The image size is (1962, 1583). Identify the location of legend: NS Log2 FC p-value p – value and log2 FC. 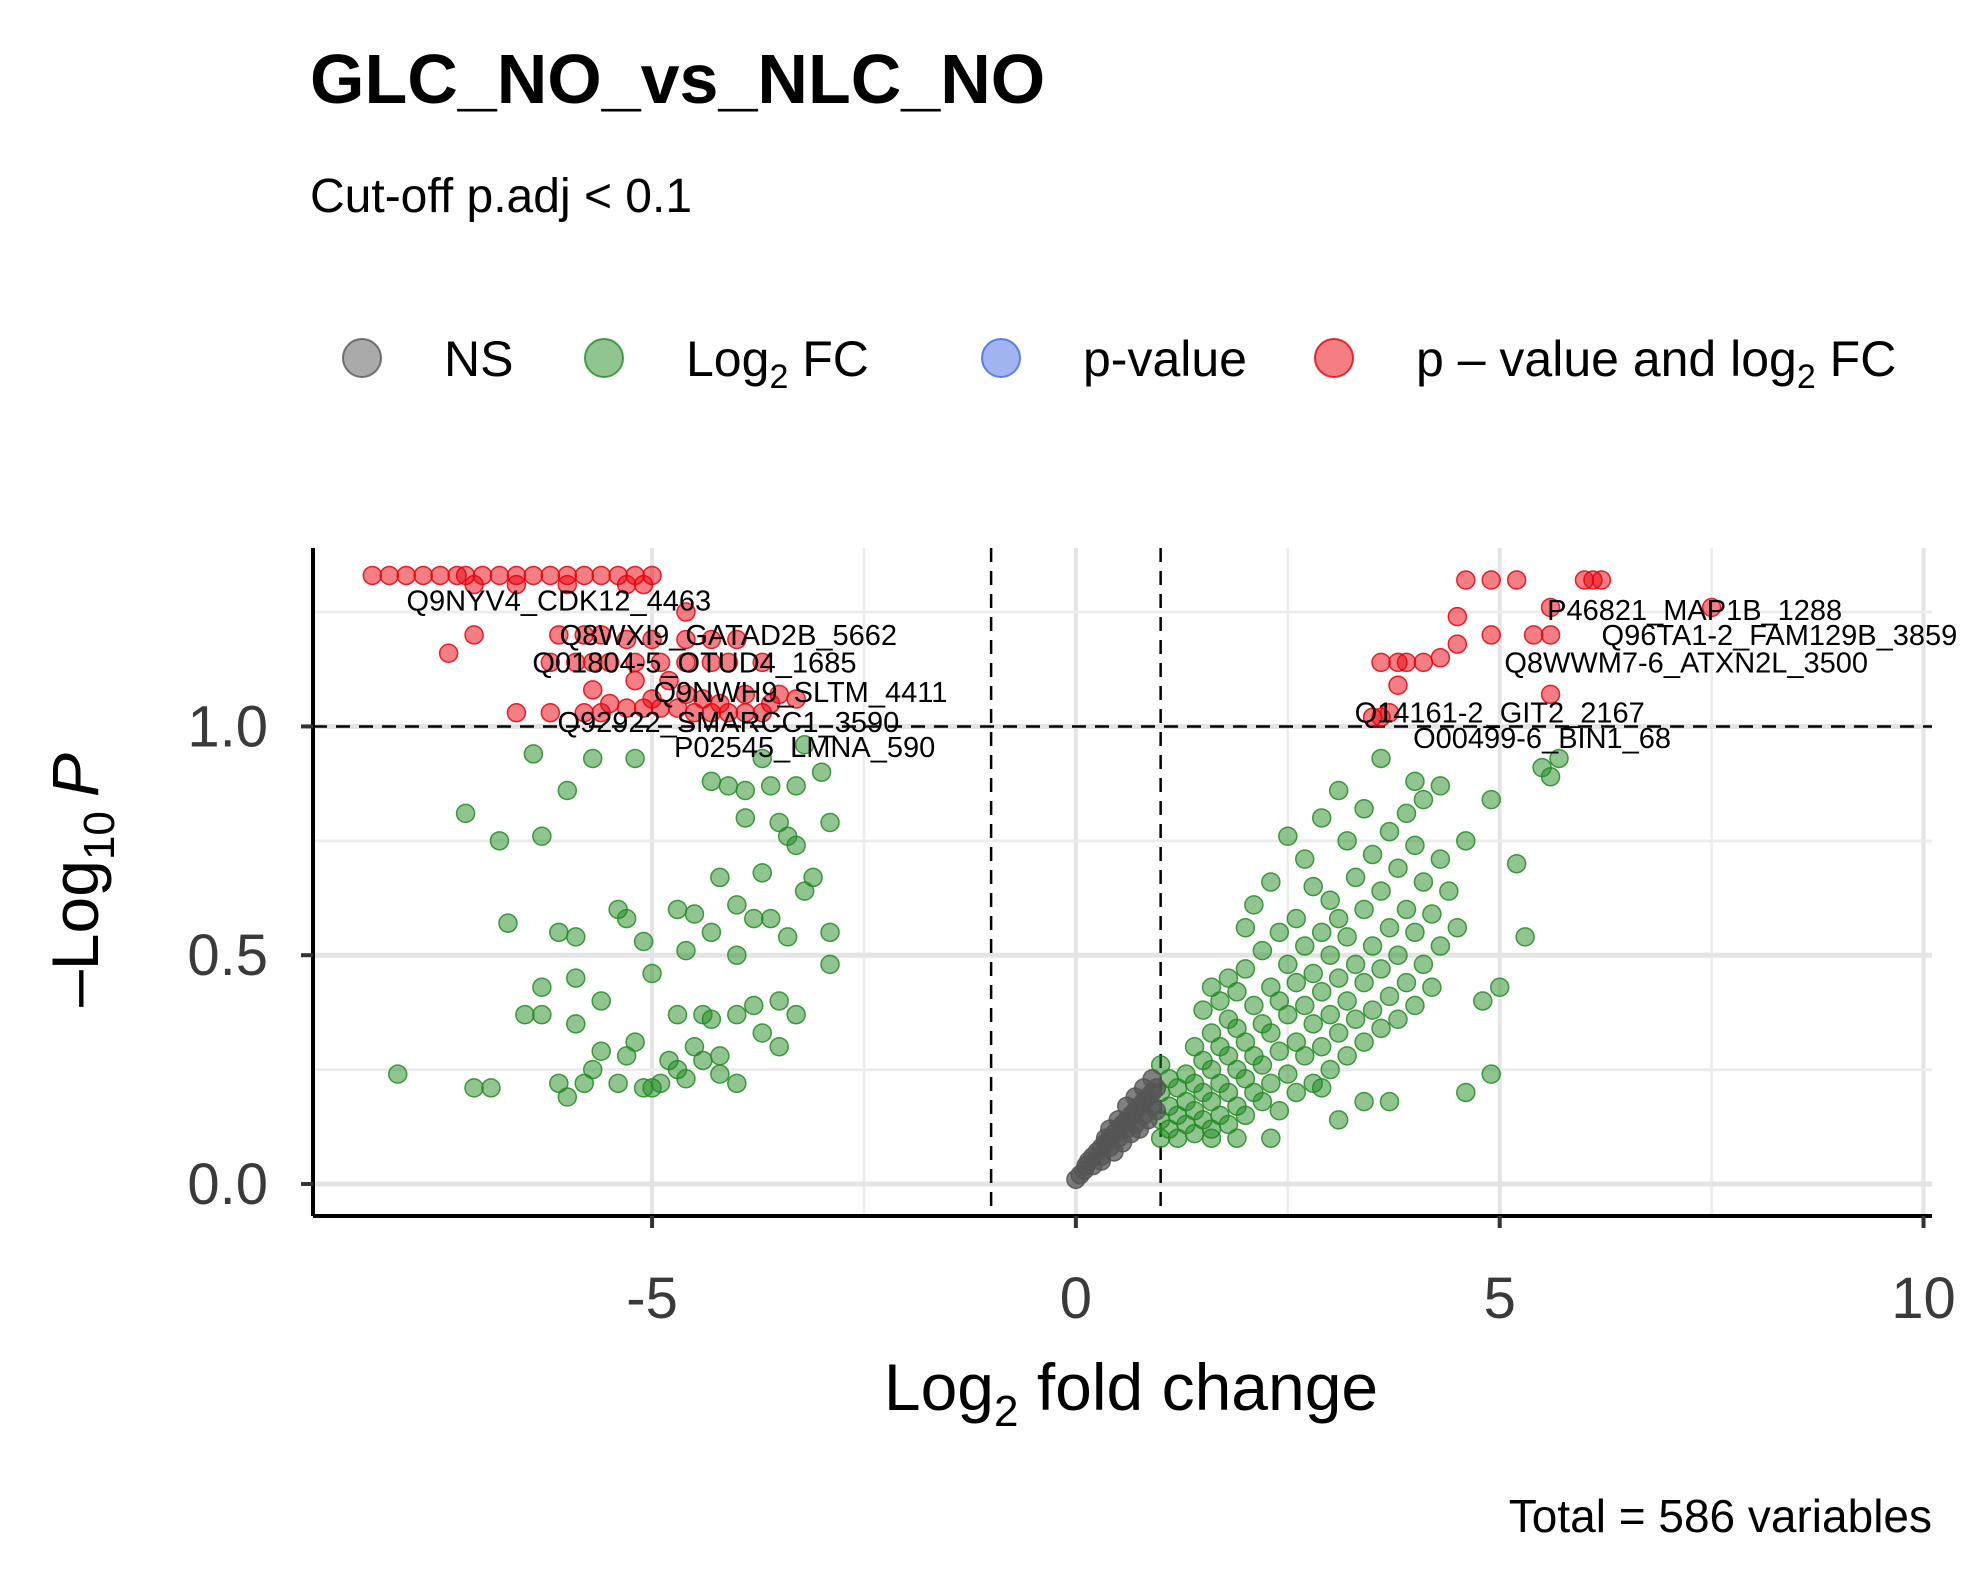
(1119, 363).